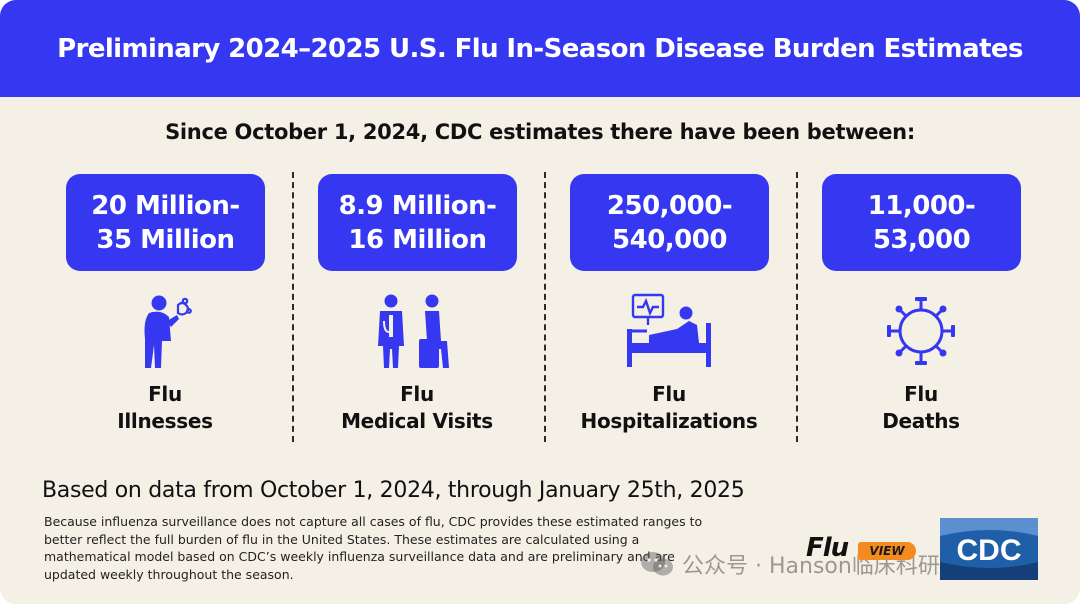 The height and width of the screenshot is (606, 1080). Describe the element at coordinates (921, 421) in the screenshot. I see `stat-label-line: Deaths` at that location.